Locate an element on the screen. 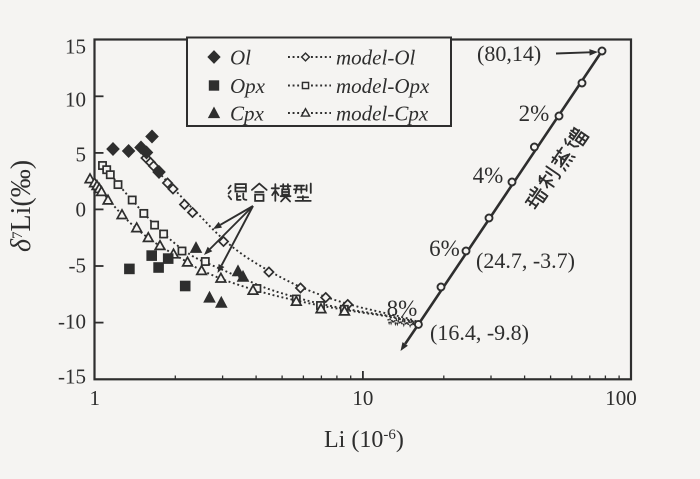  svg-text: δ7Li(‰) is located at coordinates (21, 206).